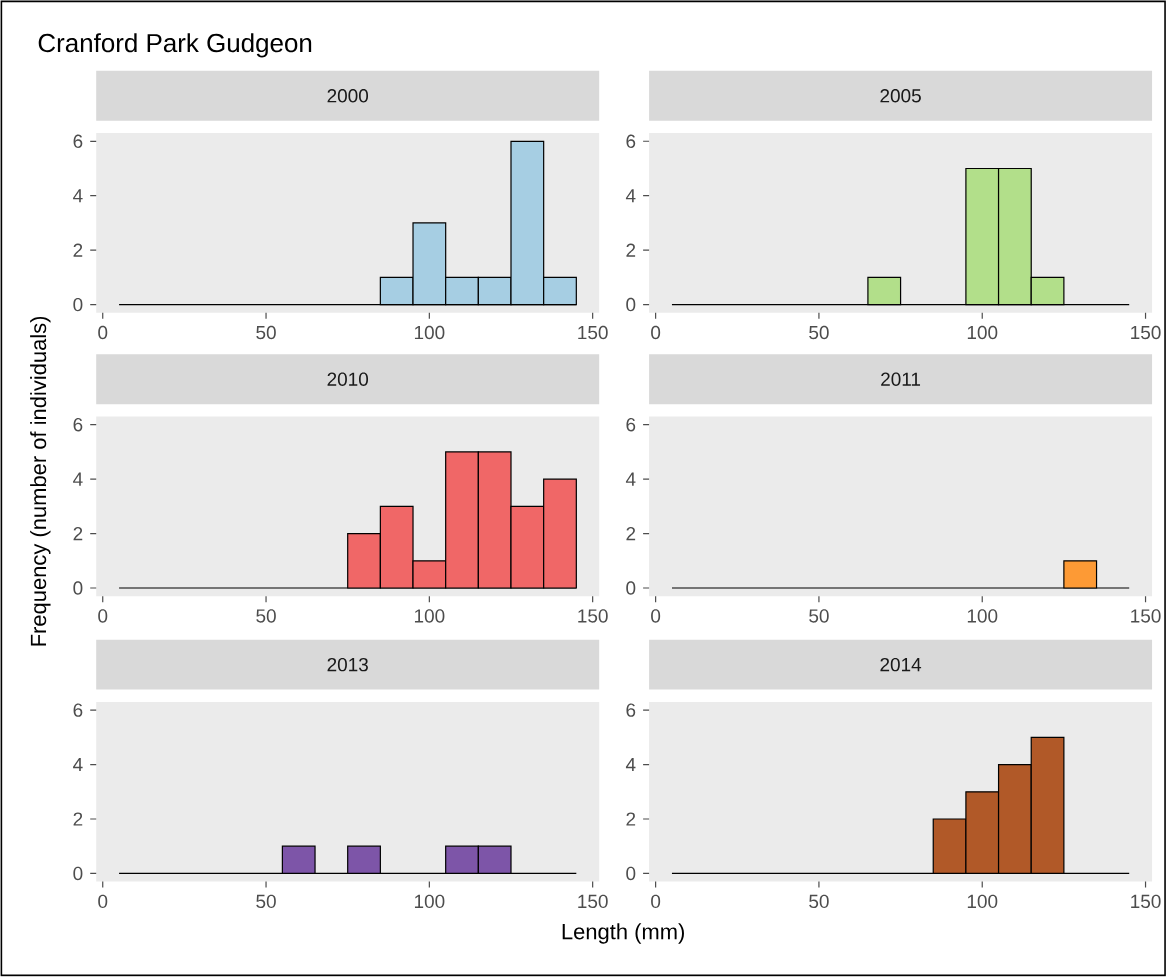 The height and width of the screenshot is (977, 1168). What do you see at coordinates (40, 481) in the screenshot?
I see `y-axis-title: Frequency (number of individuals)` at bounding box center [40, 481].